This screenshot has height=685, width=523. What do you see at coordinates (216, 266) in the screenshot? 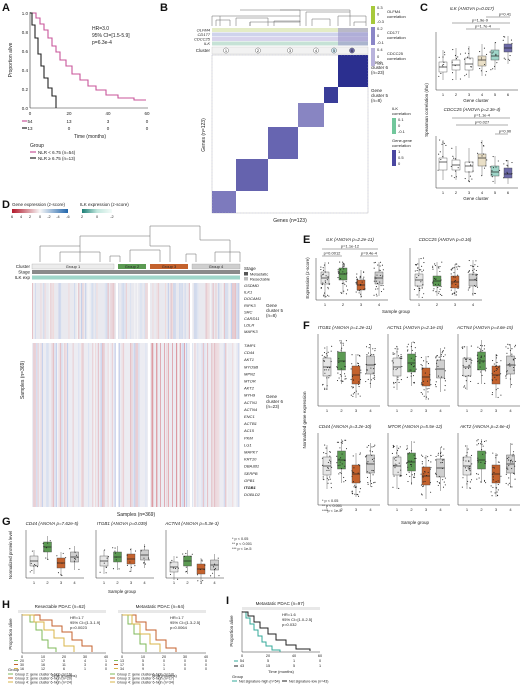
I see `group-4-bar` at bounding box center [216, 266].